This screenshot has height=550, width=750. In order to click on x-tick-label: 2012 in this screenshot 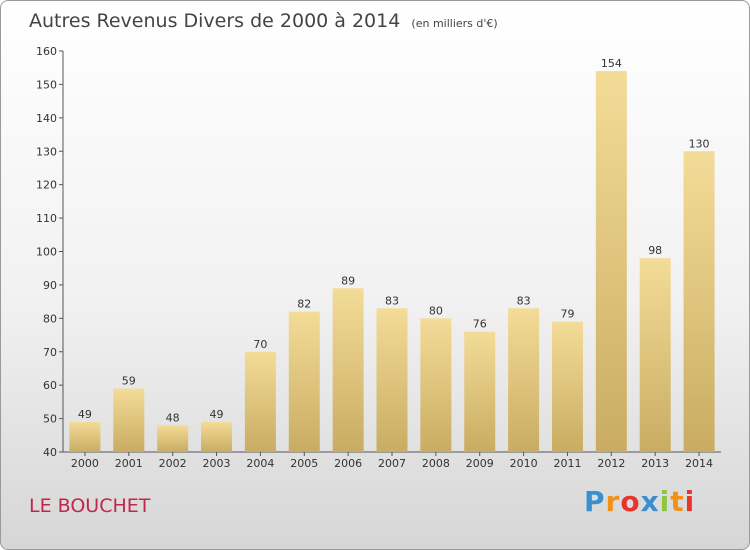, I will do `click(611, 463)`.